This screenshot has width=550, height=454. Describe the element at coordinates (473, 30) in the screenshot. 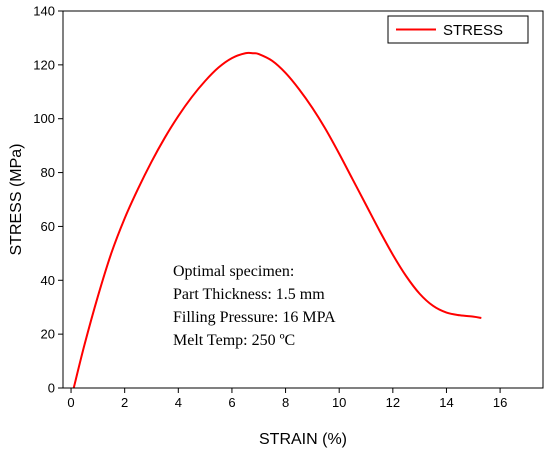

I see `legend-label-stress: STRESS` at that location.